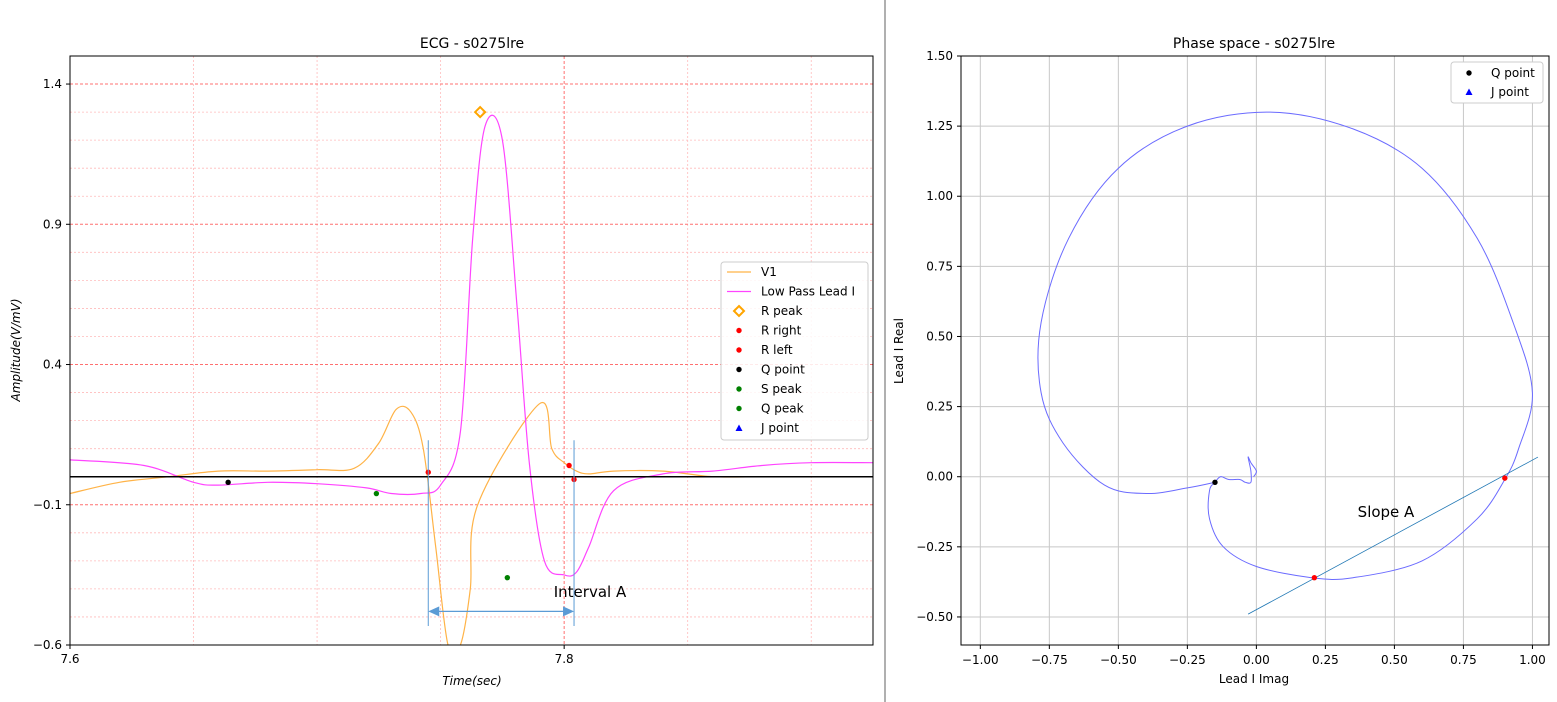  Describe the element at coordinates (52, 365) in the screenshot. I see `ecg-y-tick-label: 0.4` at that location.